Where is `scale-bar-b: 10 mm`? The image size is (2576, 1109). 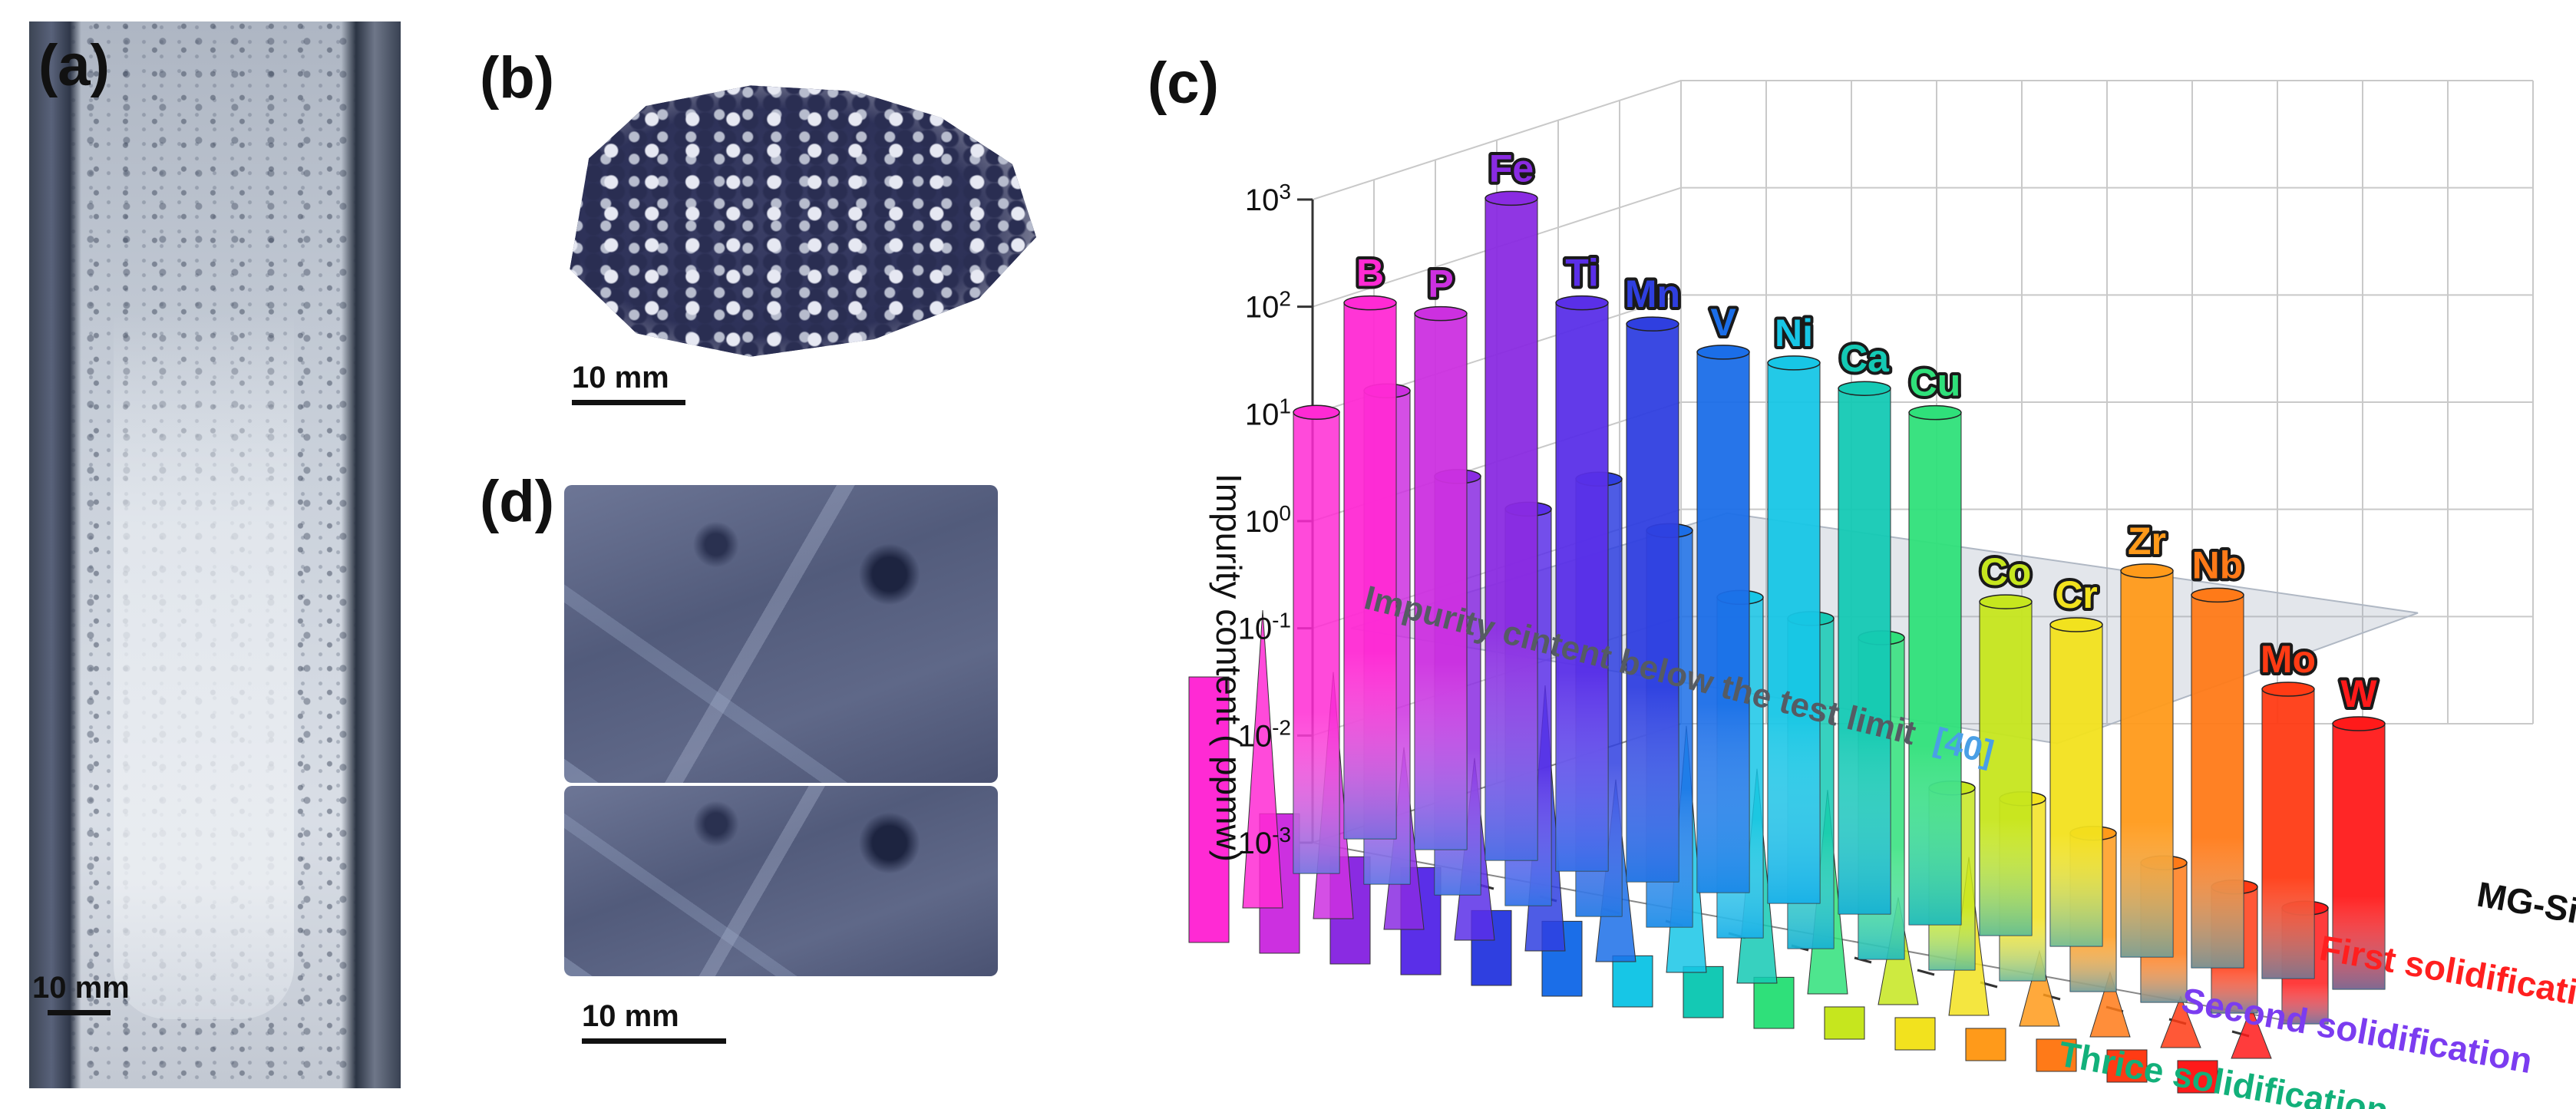
scale-bar-b: 10 mm is located at coordinates (628, 383).